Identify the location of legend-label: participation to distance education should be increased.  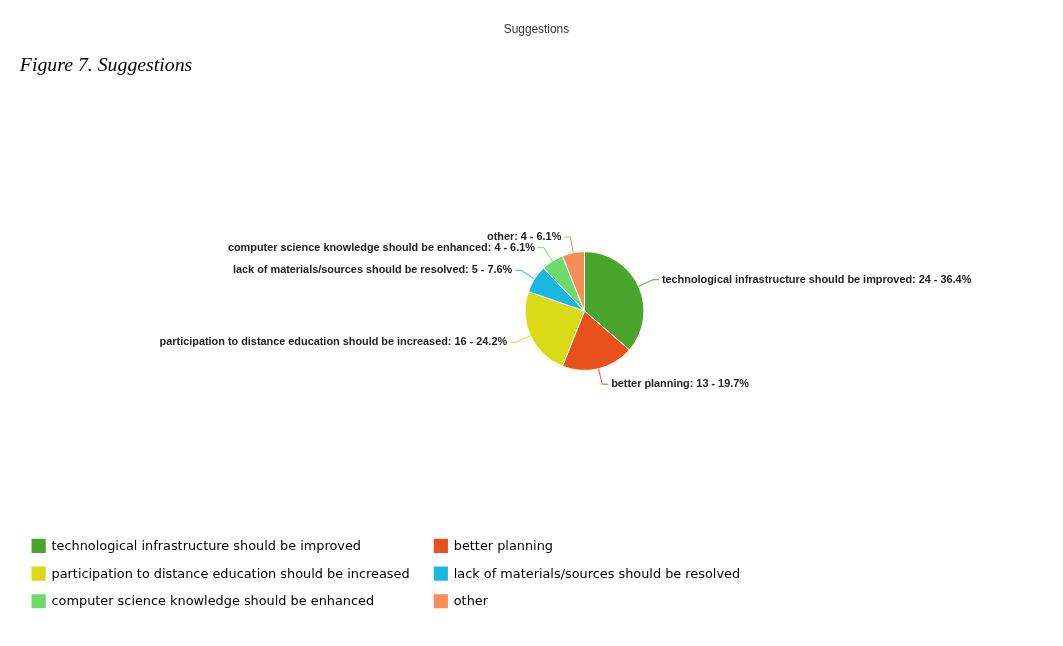
(230, 573).